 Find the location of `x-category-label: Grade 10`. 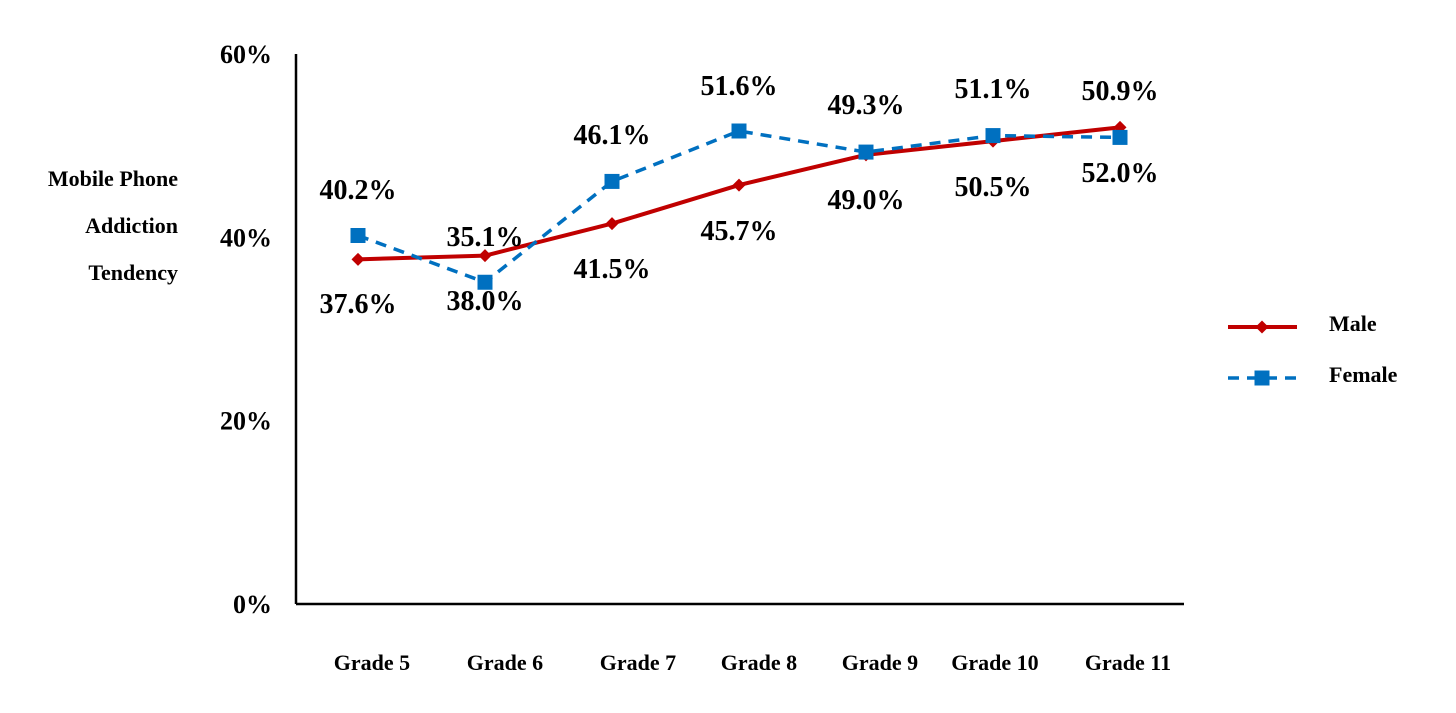

x-category-label: Grade 10 is located at coordinates (994, 662).